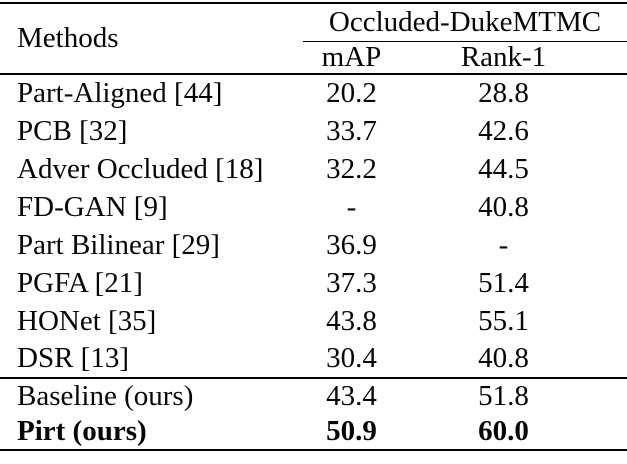 The height and width of the screenshot is (464, 627). Describe the element at coordinates (465, 22) in the screenshot. I see `dataset-group-header: Occluded-DukeMTMC` at that location.